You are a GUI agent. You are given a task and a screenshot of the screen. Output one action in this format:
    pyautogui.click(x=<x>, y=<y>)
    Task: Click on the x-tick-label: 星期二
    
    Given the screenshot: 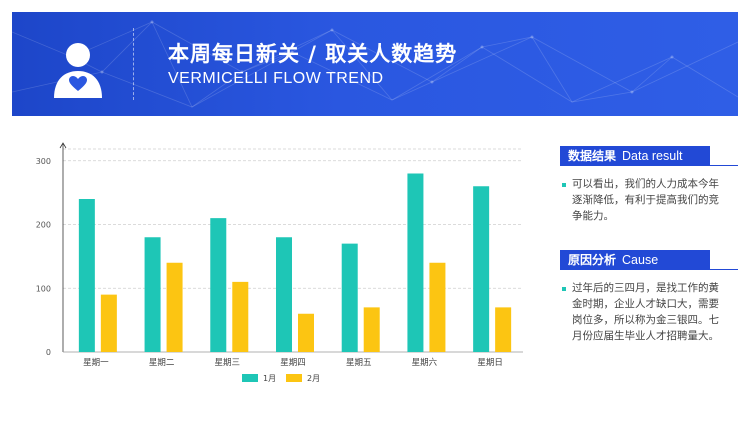 What is the action you would take?
    pyautogui.click(x=162, y=363)
    